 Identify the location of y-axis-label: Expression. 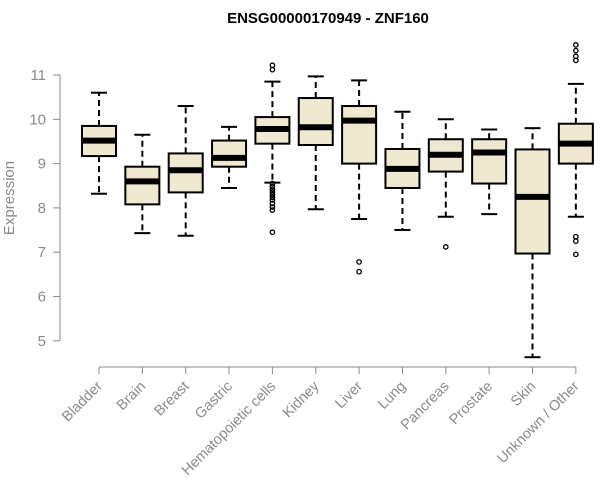
(9, 198).